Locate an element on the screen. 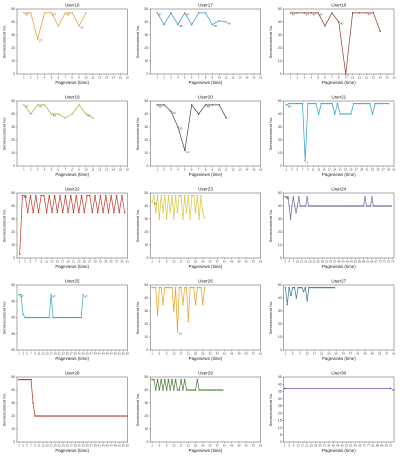  x-tick-label: 41 is located at coordinates (225, 354).